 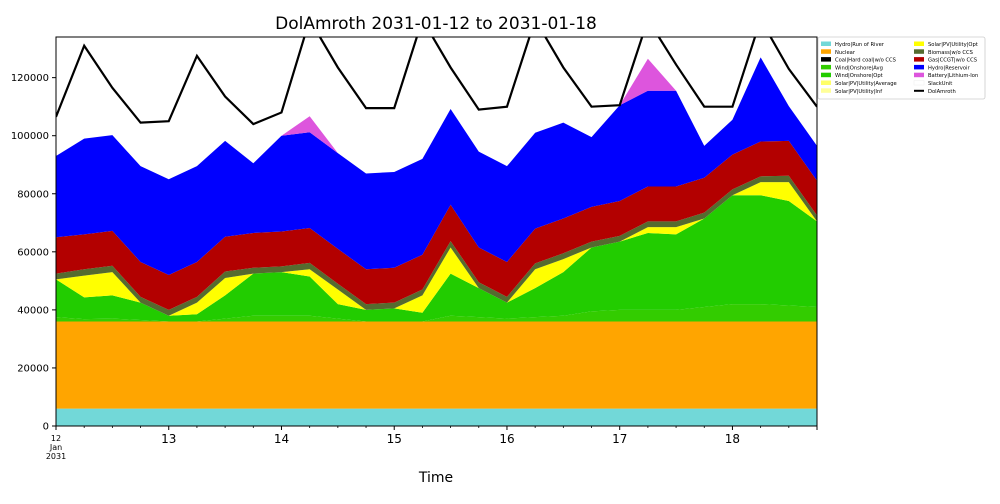 What do you see at coordinates (866, 84) in the screenshot?
I see `legend-label: Solar|PV|Utility|Average` at bounding box center [866, 84].